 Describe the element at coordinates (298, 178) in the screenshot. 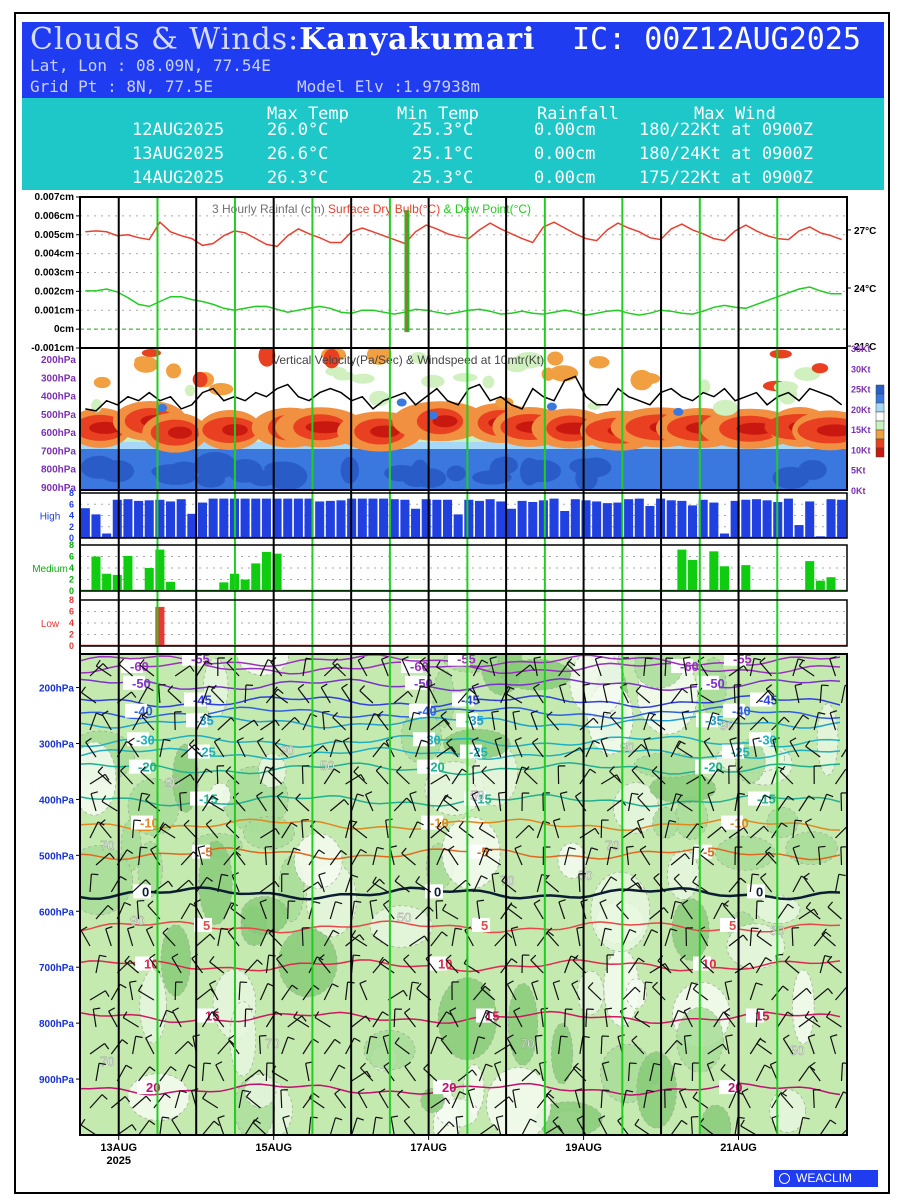

I see `row-max: 26.3°C` at that location.